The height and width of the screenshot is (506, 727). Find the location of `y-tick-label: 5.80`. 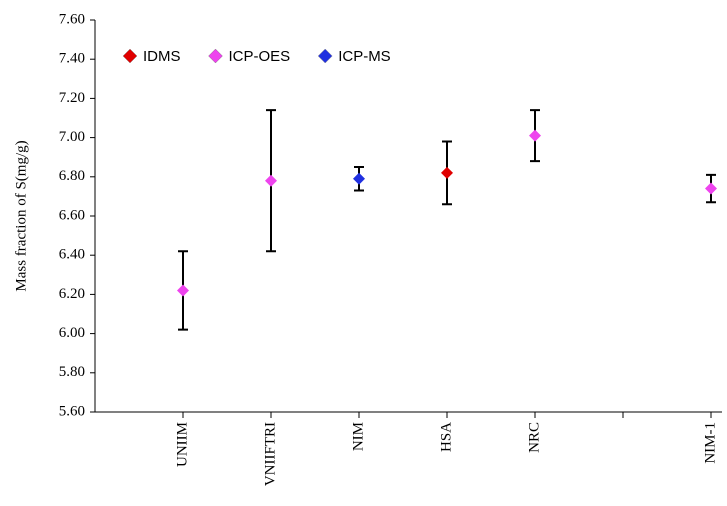

y-tick-label: 5.80 is located at coordinates (72, 372).